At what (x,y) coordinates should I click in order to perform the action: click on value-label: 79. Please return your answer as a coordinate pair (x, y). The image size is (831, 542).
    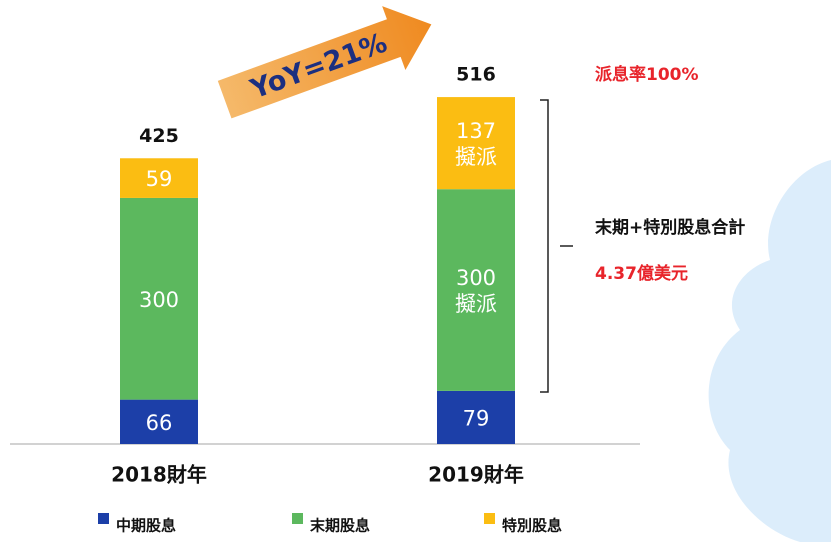
    Looking at the image, I should click on (476, 418).